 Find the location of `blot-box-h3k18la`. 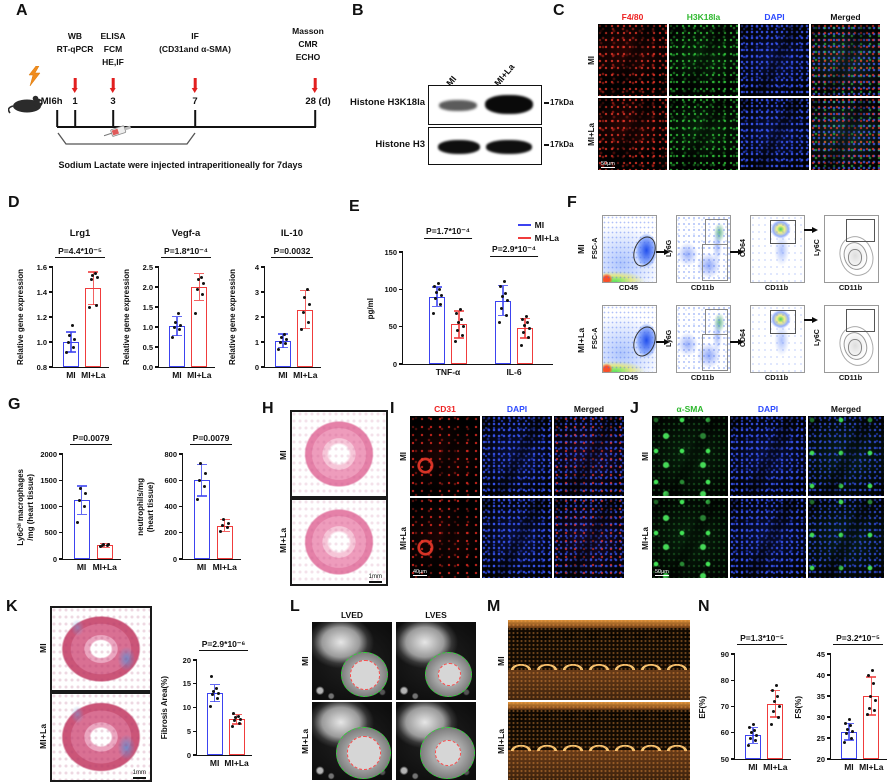

blot-box-h3k18la is located at coordinates (485, 105).